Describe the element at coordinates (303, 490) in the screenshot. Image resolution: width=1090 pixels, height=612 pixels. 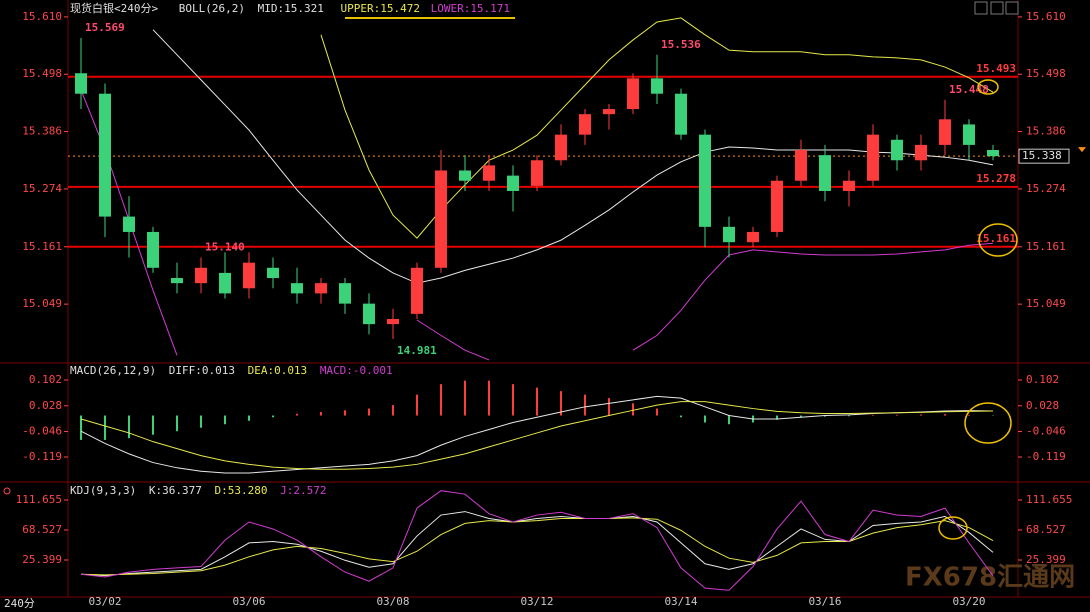
I see `readout: J:2.572` at that location.